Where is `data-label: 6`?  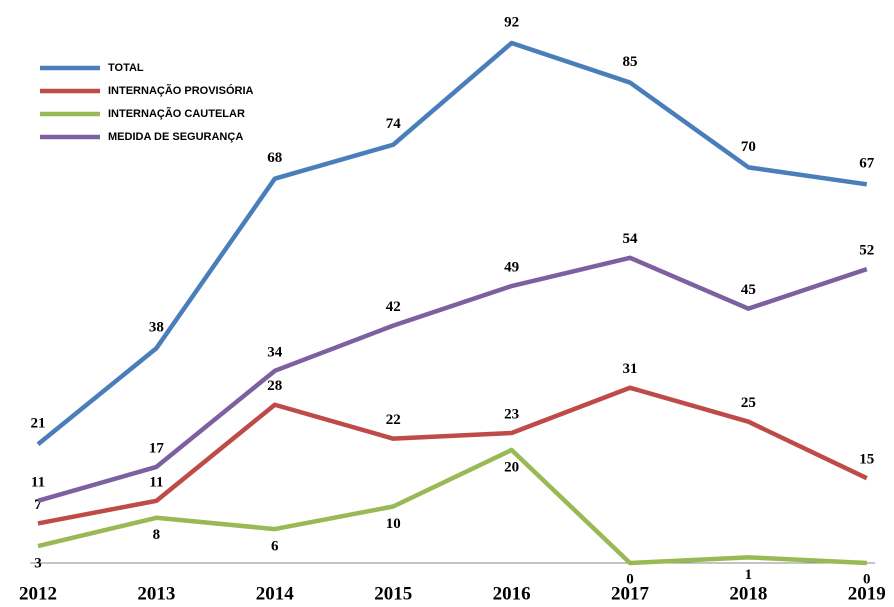 data-label: 6 is located at coordinates (275, 547).